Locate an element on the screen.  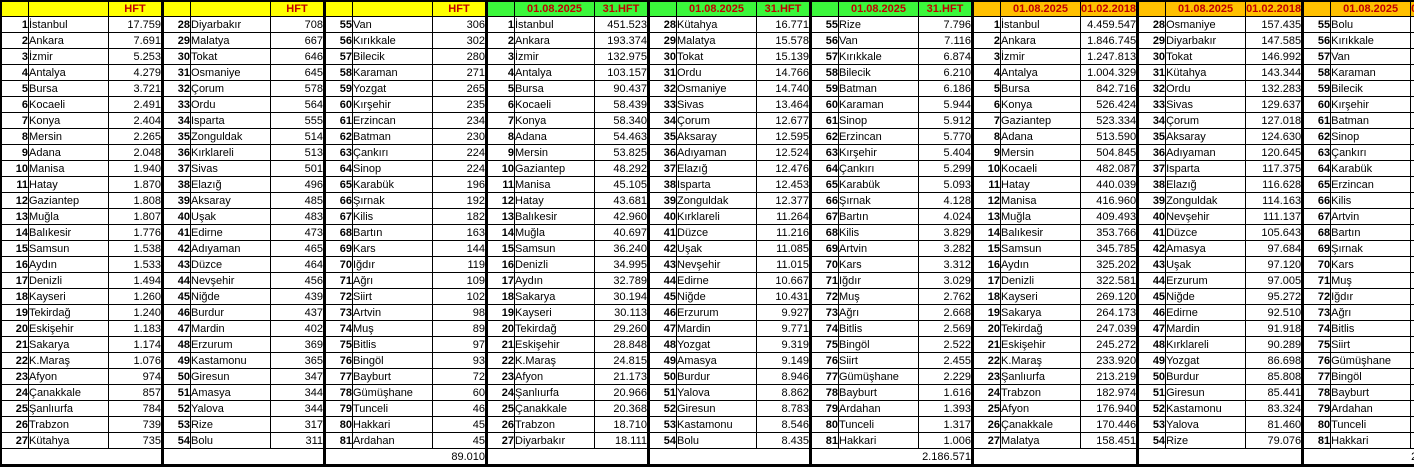
col-header-value: HFT is located at coordinates (459, 8).